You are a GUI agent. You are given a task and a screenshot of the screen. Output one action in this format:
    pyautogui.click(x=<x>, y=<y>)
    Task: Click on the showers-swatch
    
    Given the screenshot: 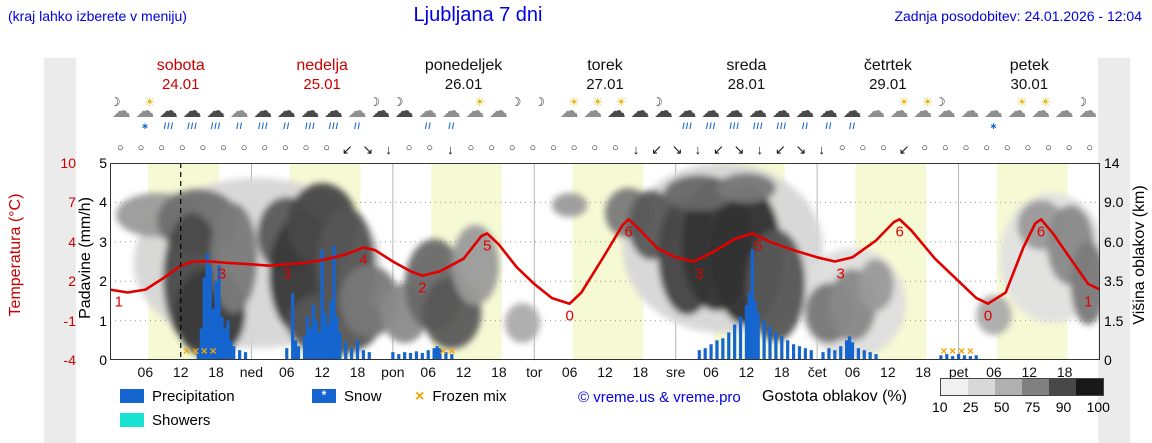 What is the action you would take?
    pyautogui.click(x=132, y=420)
    